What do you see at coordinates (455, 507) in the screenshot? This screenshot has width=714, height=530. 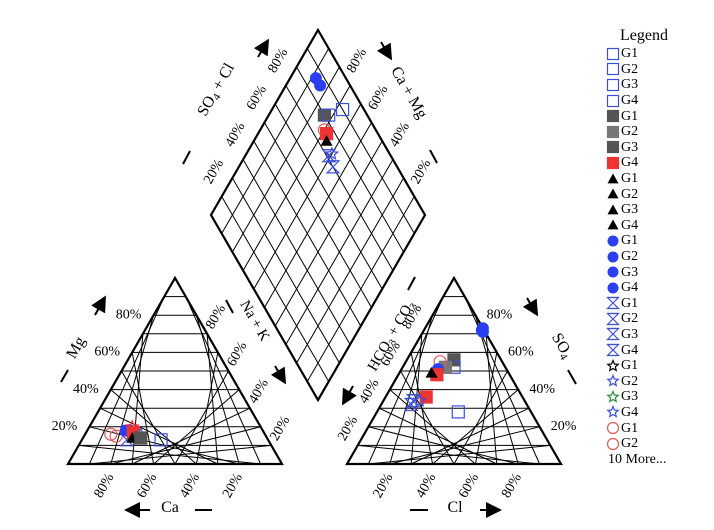 I see `cl-axis-label: Cl` at bounding box center [455, 507].